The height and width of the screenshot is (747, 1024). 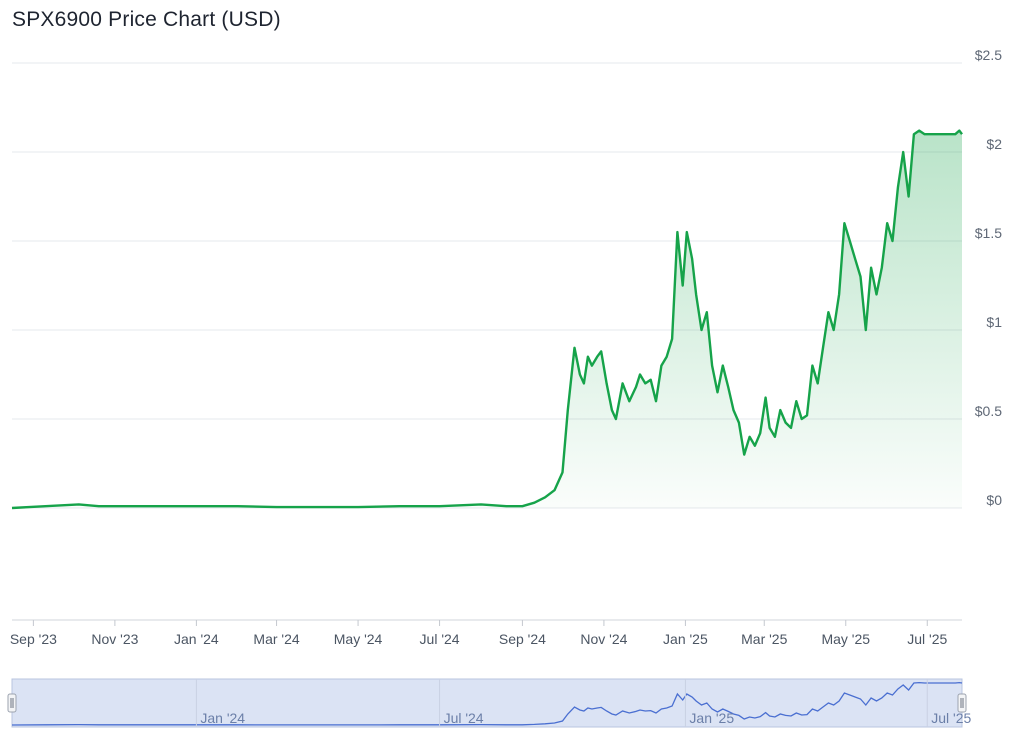 I want to click on x-tick-label: Mar '24, so click(x=276, y=639).